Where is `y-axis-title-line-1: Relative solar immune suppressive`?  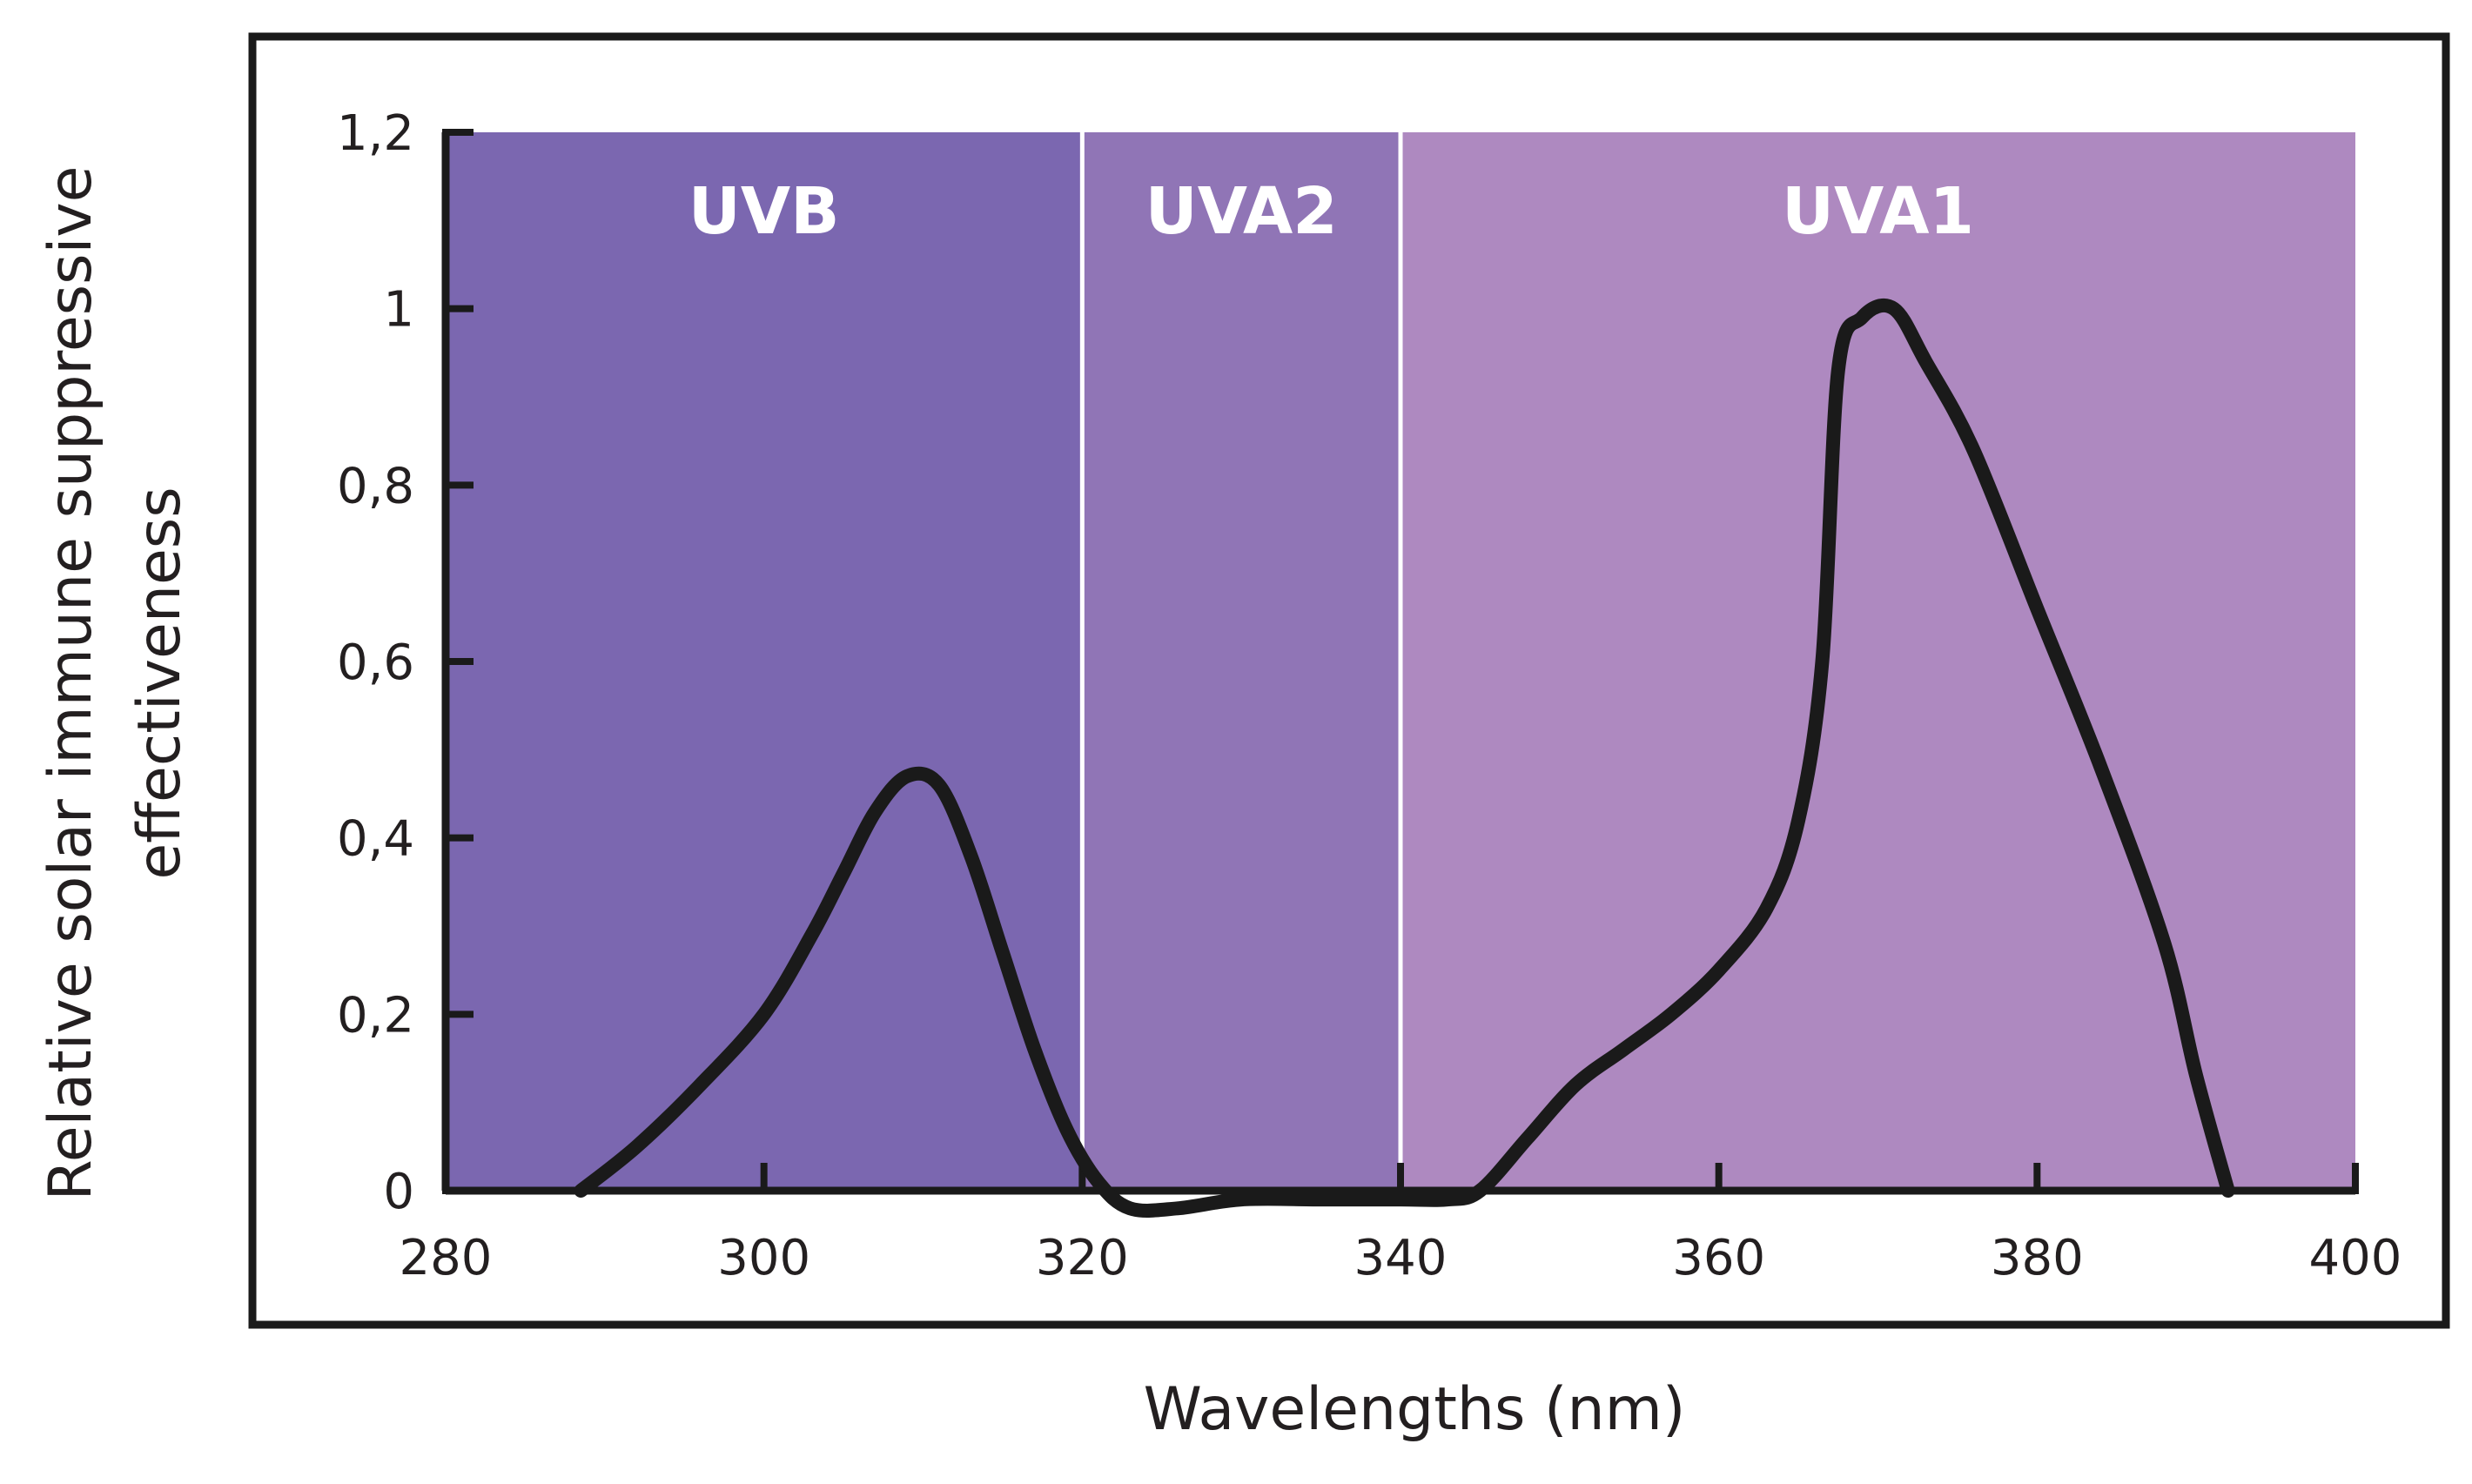 y-axis-title-line-1: Relative solar immune suppressive is located at coordinates (71, 683).